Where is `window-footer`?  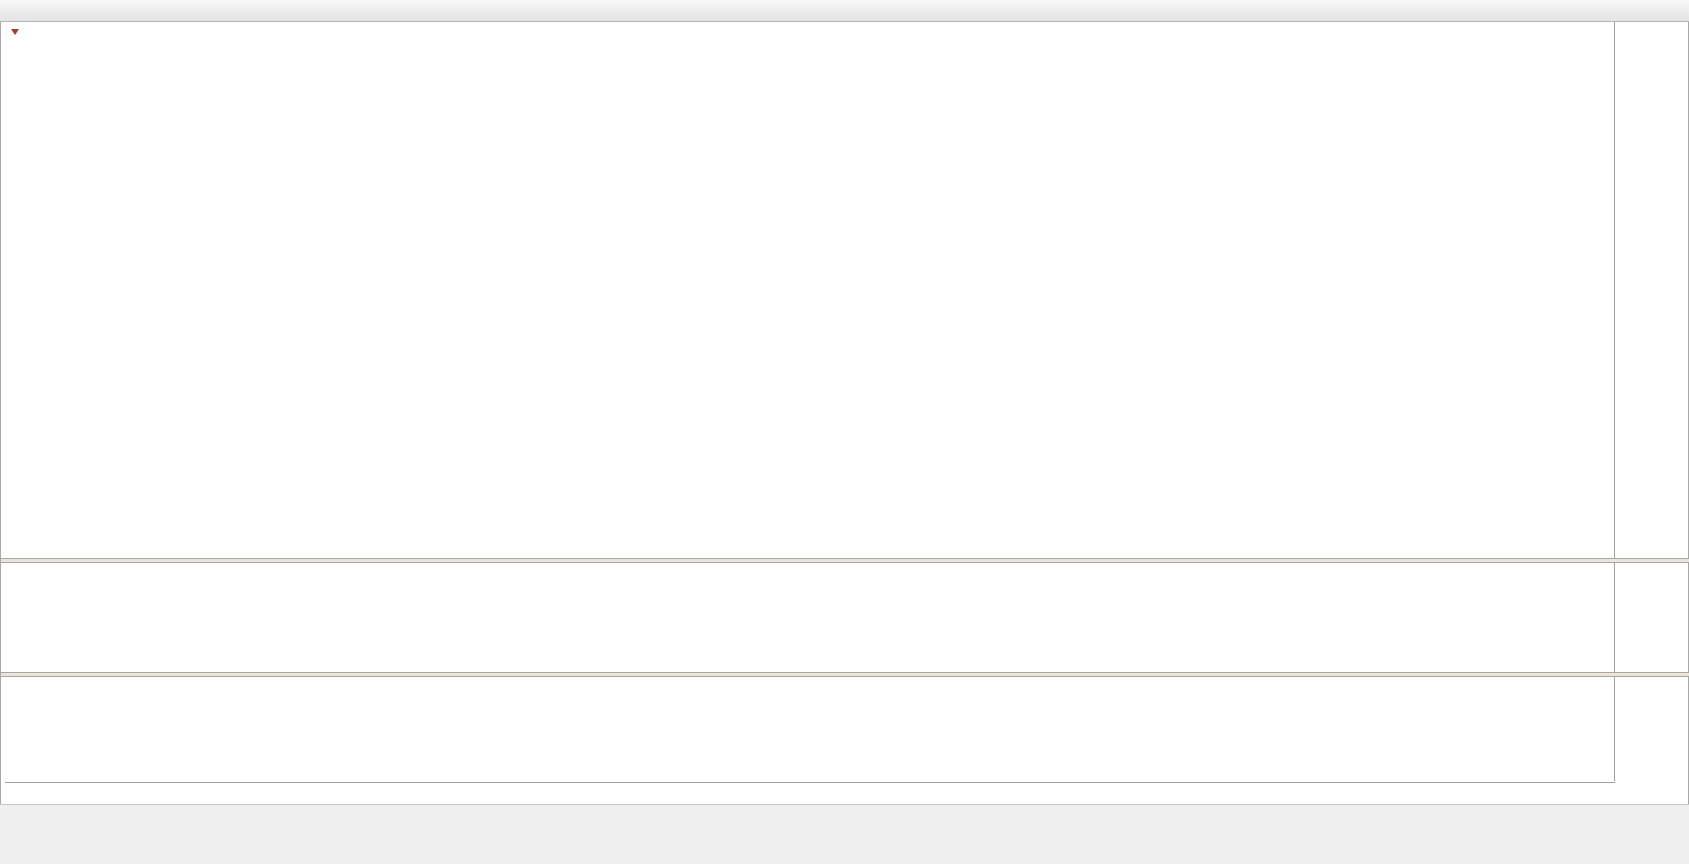
window-footer is located at coordinates (844, 834).